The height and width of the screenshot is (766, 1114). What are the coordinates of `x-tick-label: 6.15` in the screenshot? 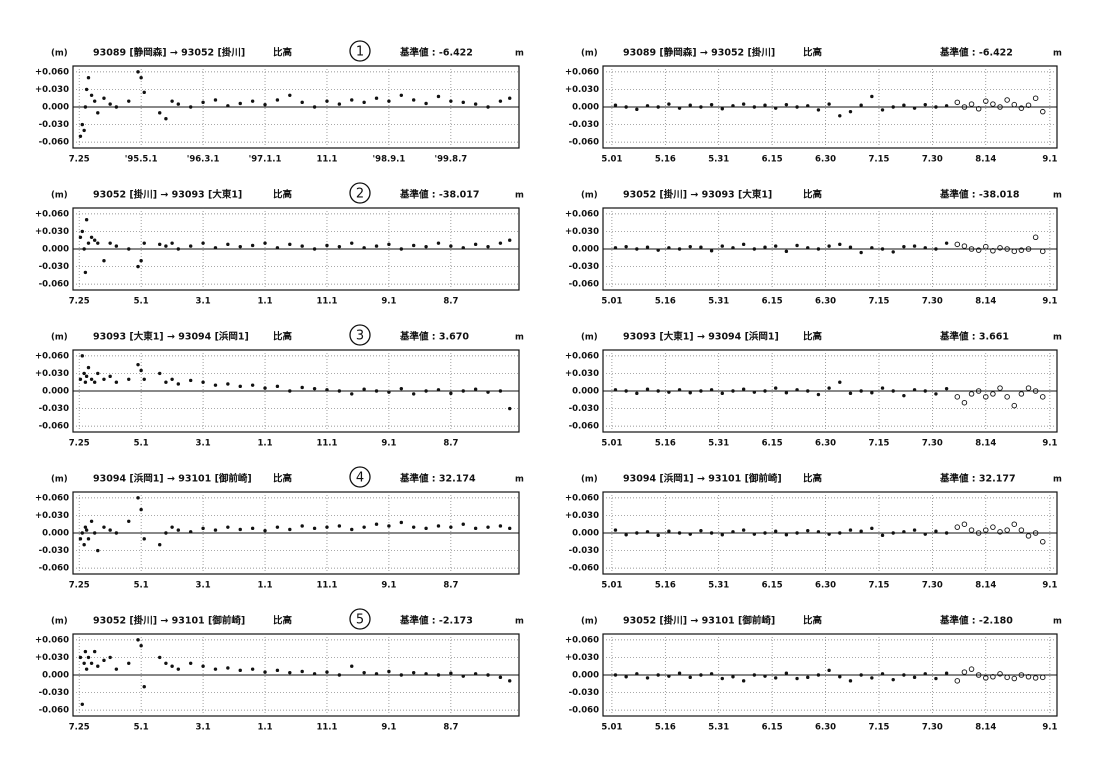 It's located at (772, 586).